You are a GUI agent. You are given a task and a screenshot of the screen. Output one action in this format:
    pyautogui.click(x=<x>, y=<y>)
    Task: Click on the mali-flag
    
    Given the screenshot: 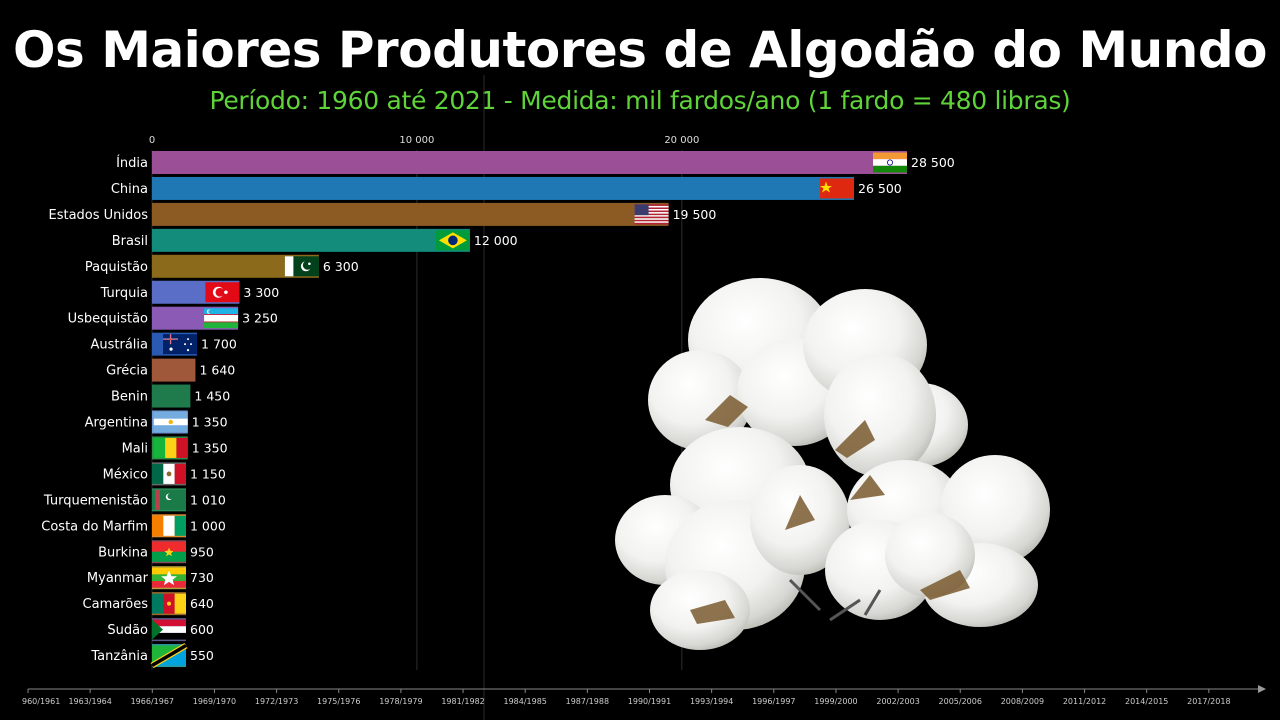 What is the action you would take?
    pyautogui.click(x=170, y=447)
    